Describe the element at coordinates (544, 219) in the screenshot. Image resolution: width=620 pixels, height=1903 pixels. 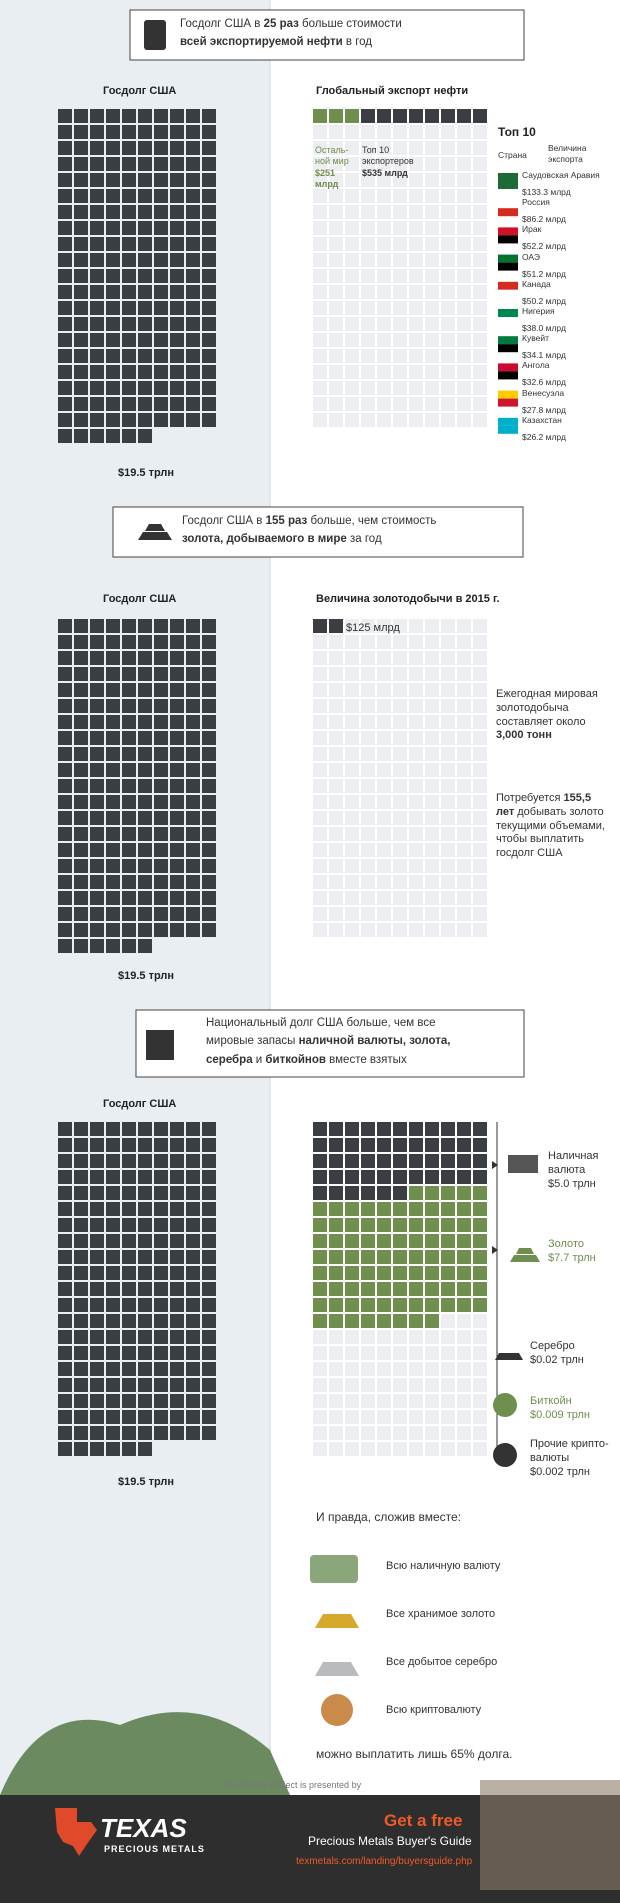
I see `export-value: $86.2 млрд` at that location.